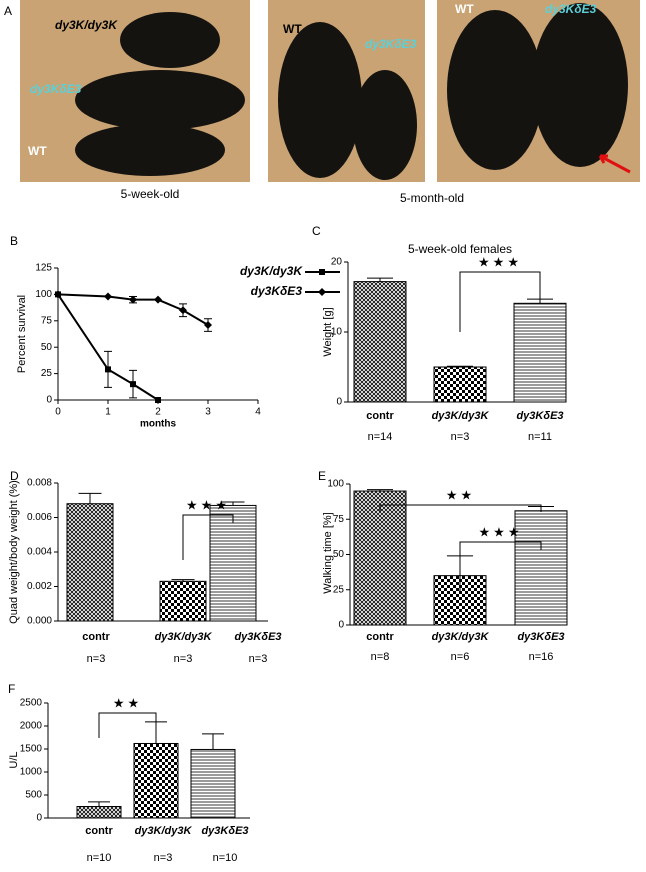  I want to click on y-tick-label: 1500, so click(31, 749).